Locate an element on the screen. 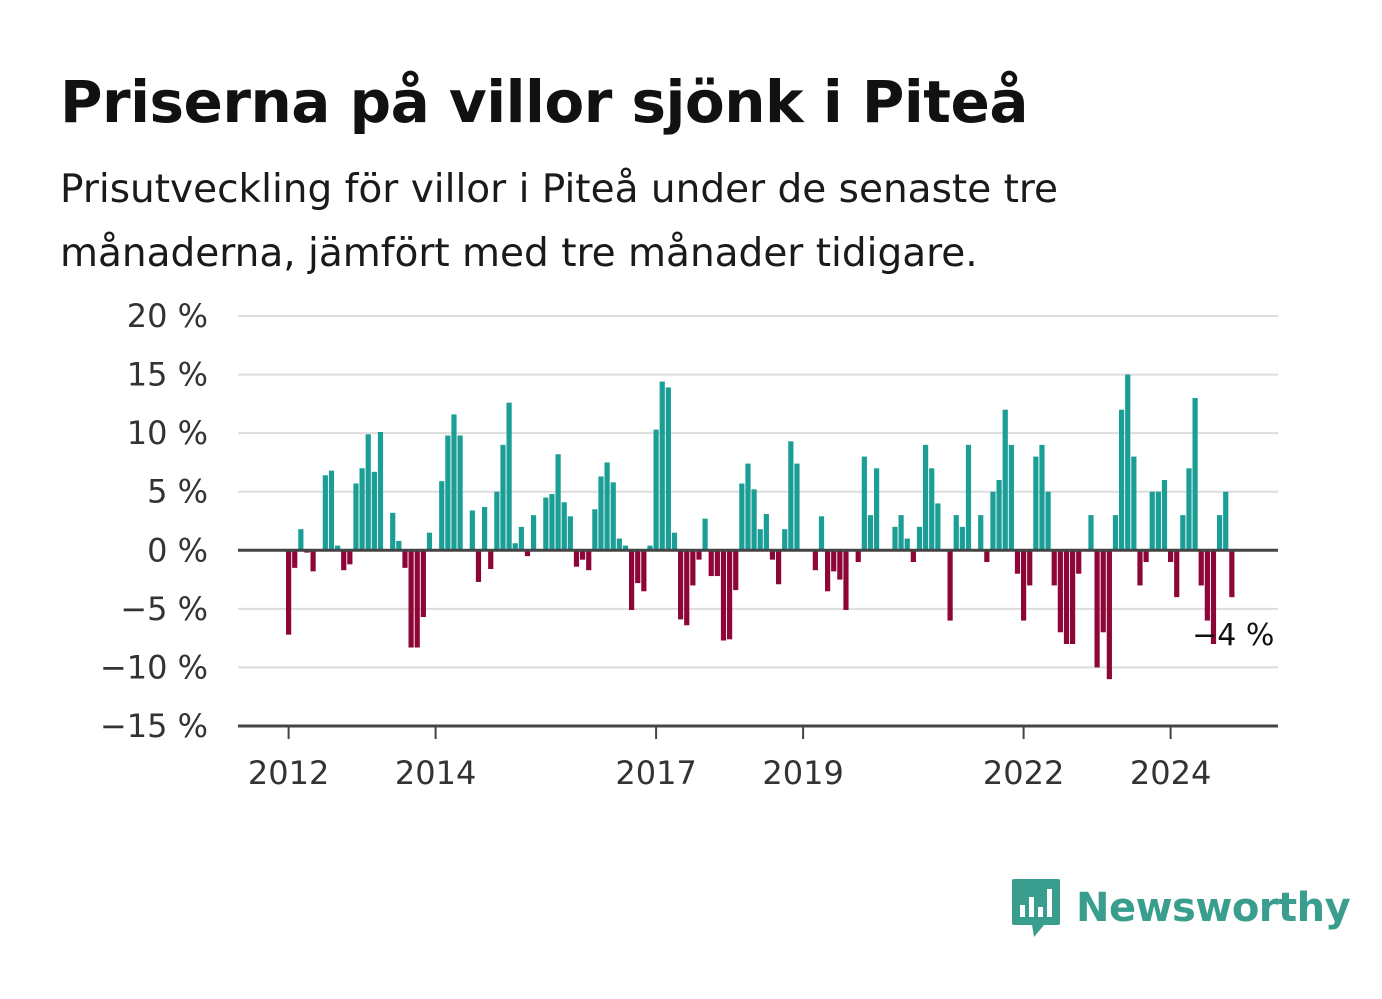 The width and height of the screenshot is (1382, 999). y-tick-label: 15 % is located at coordinates (167, 375).